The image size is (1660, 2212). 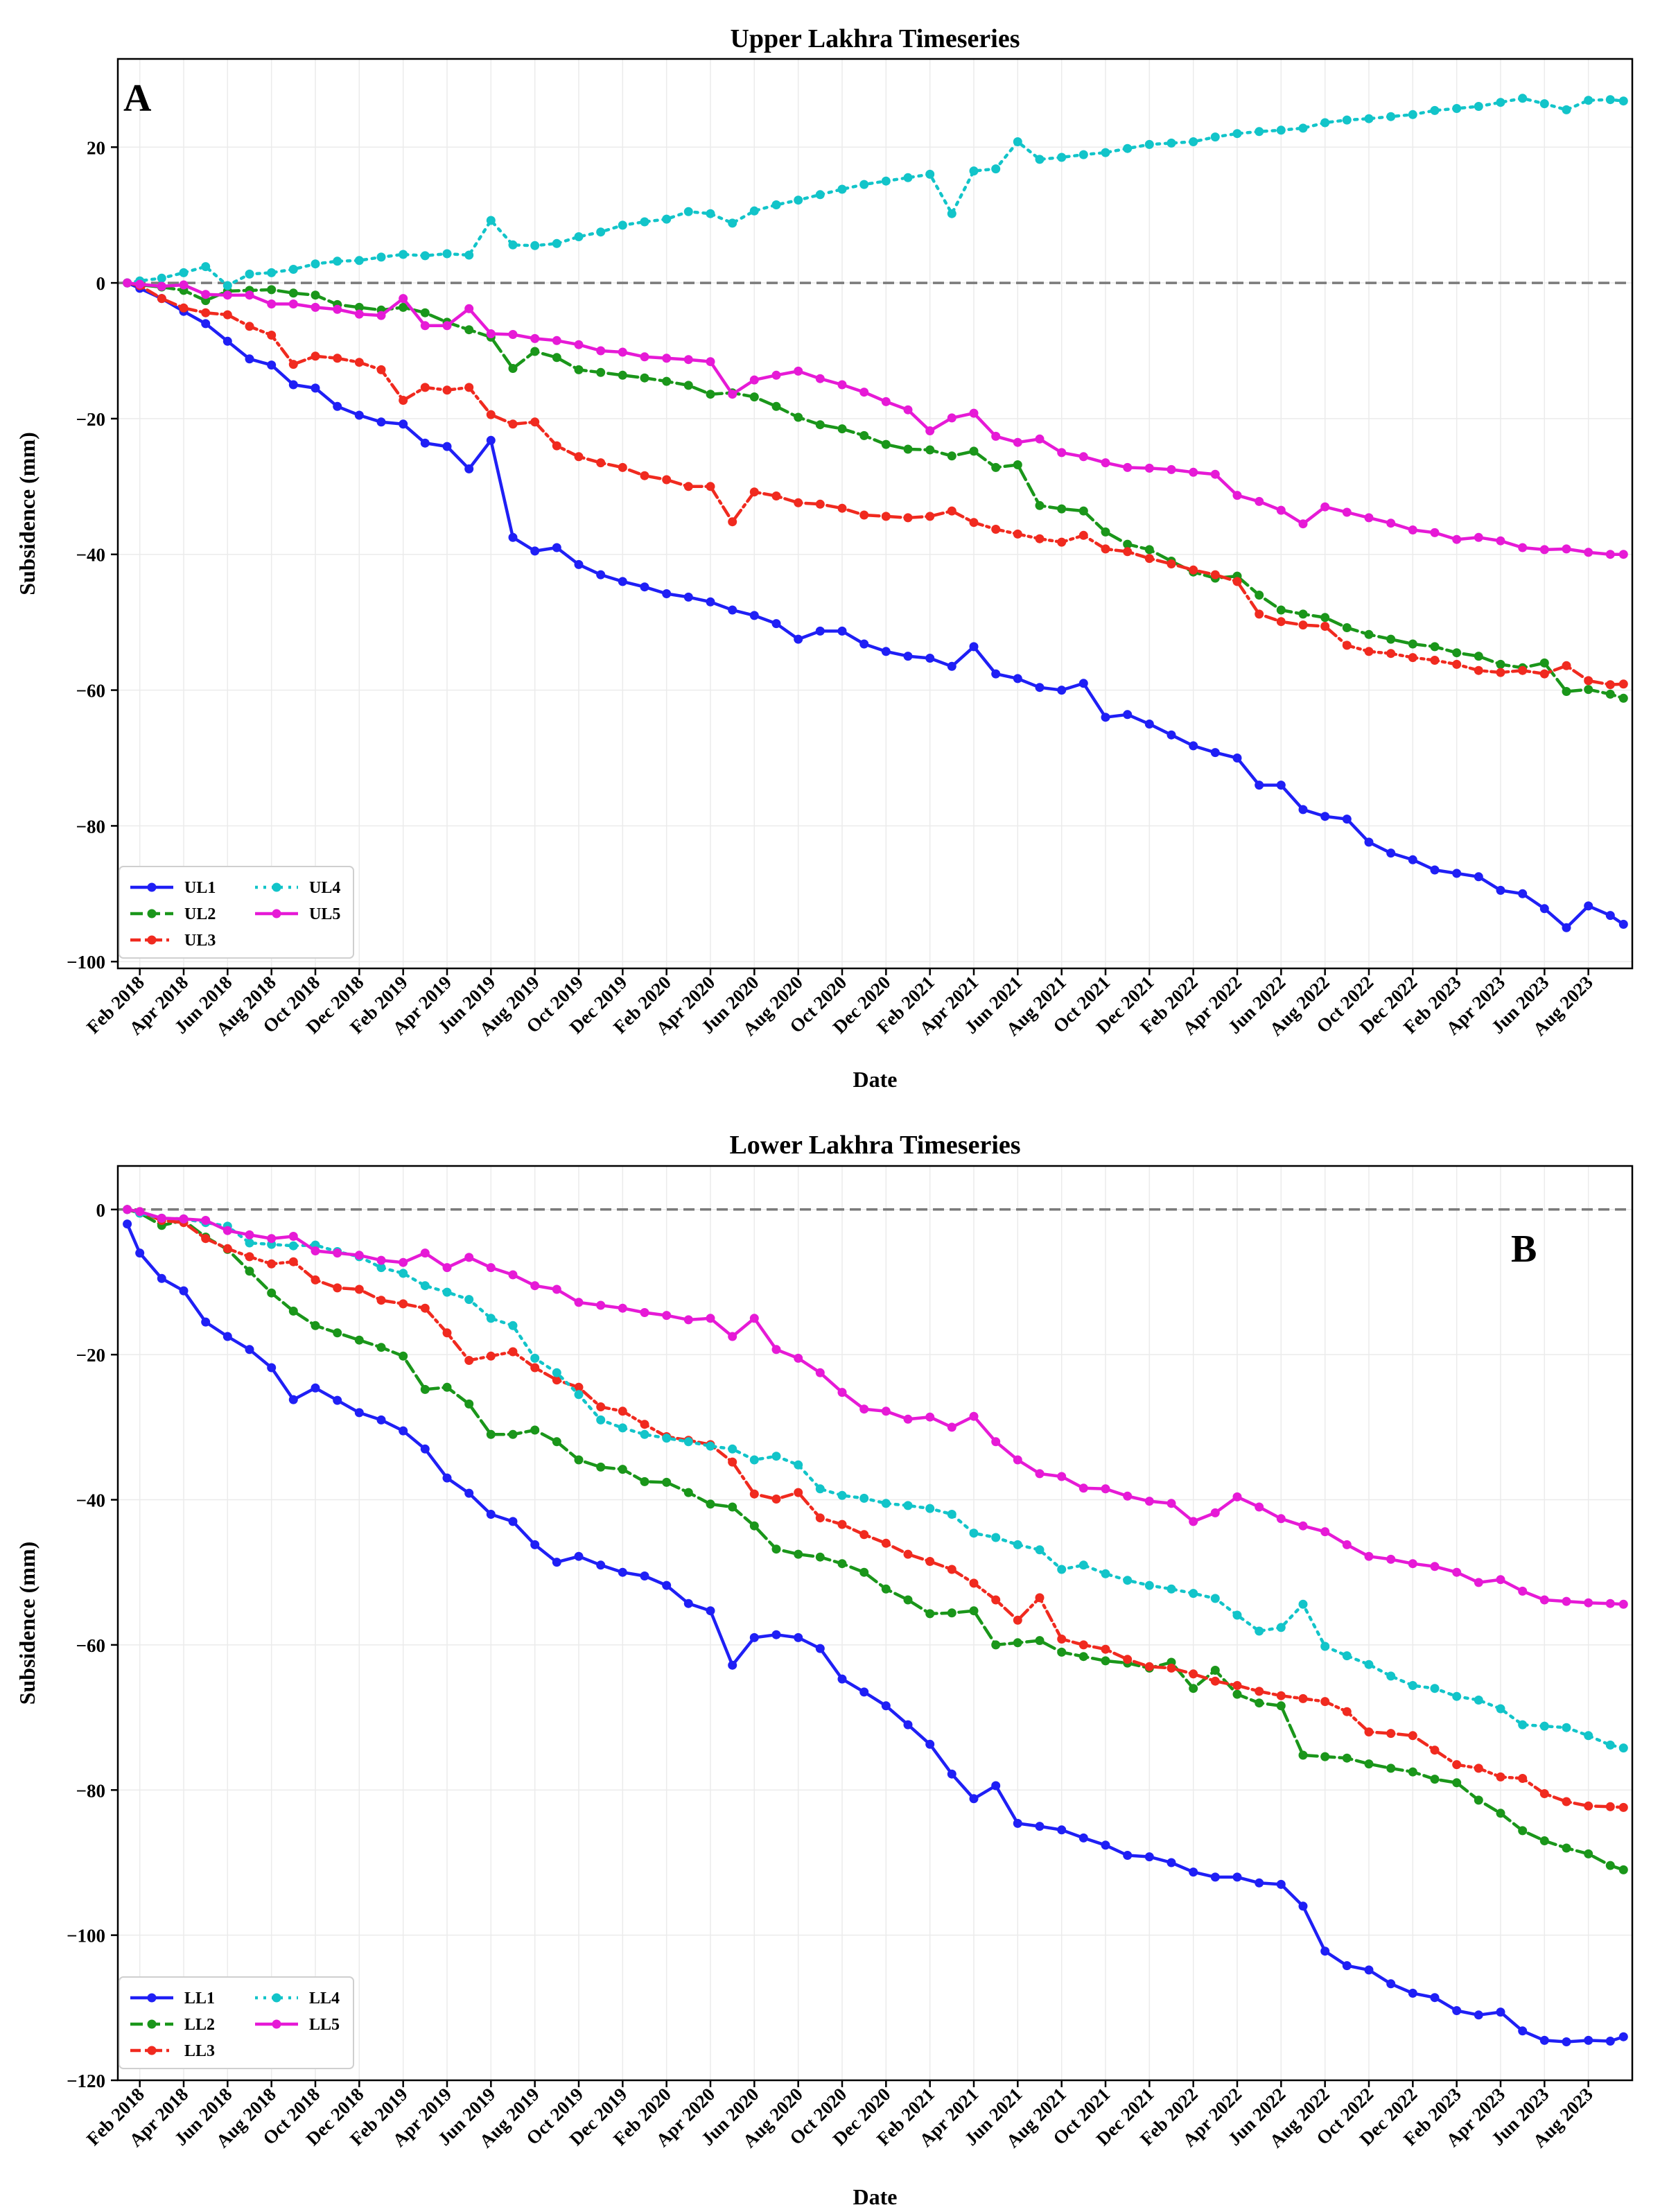 What do you see at coordinates (276, 2024) in the screenshot?
I see `legend-marker` at bounding box center [276, 2024].